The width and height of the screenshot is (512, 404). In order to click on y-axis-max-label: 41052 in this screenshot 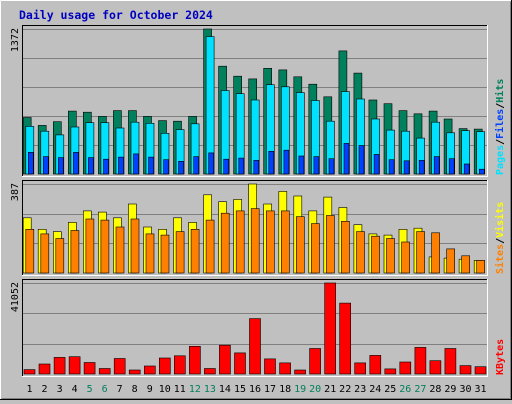, I will do `click(15, 297)`.